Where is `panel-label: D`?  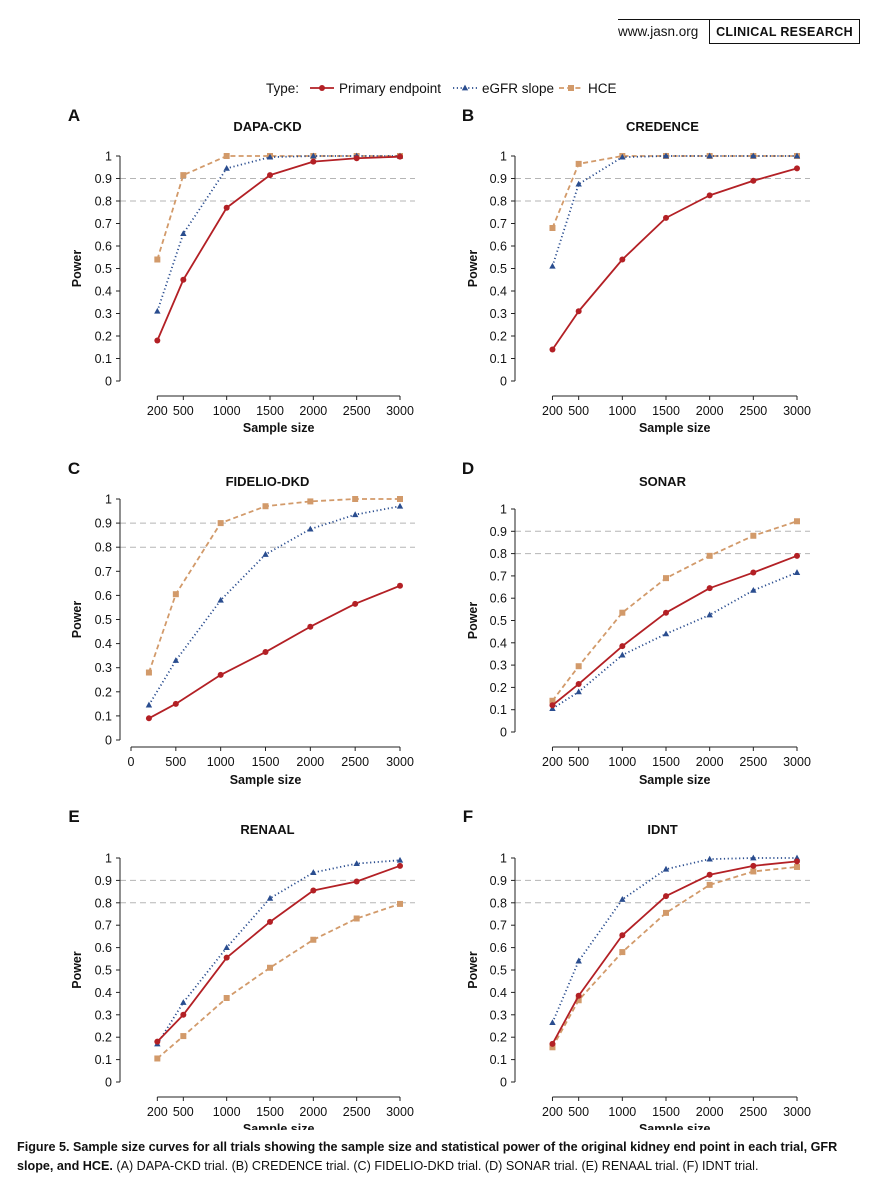 panel-label: D is located at coordinates (468, 468).